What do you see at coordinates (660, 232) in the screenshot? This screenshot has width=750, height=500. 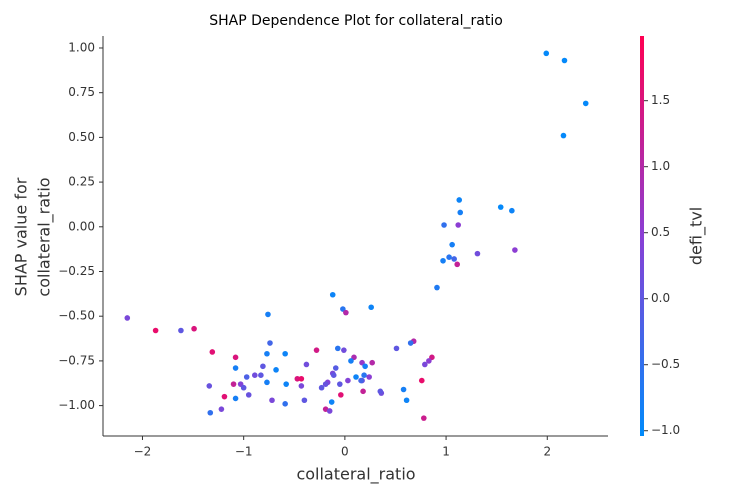 I see `colorbar-tick-label: 0.5` at bounding box center [660, 232].